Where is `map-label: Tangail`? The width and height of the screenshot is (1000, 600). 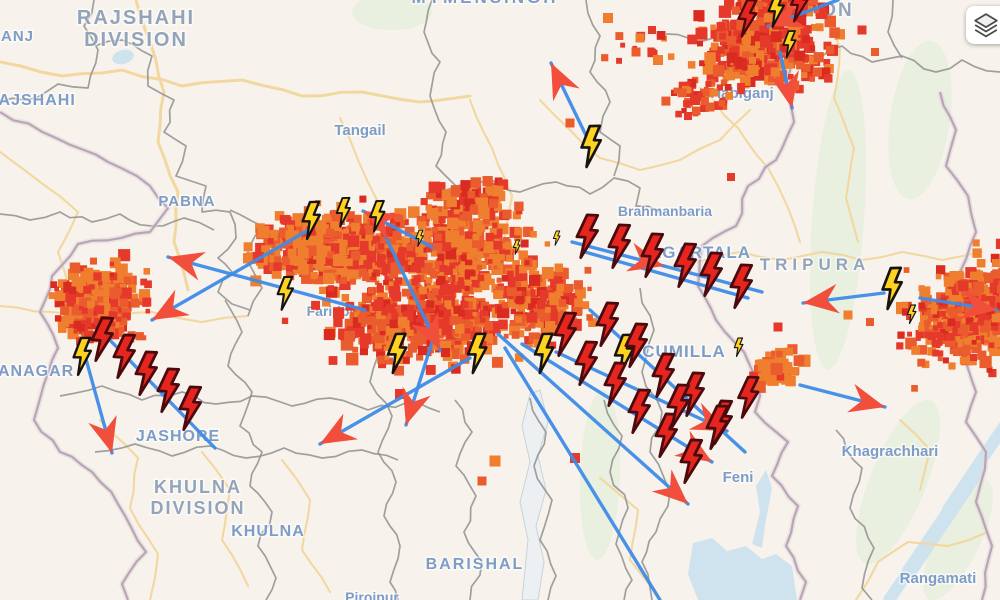
map-label: Tangail is located at coordinates (359, 130).